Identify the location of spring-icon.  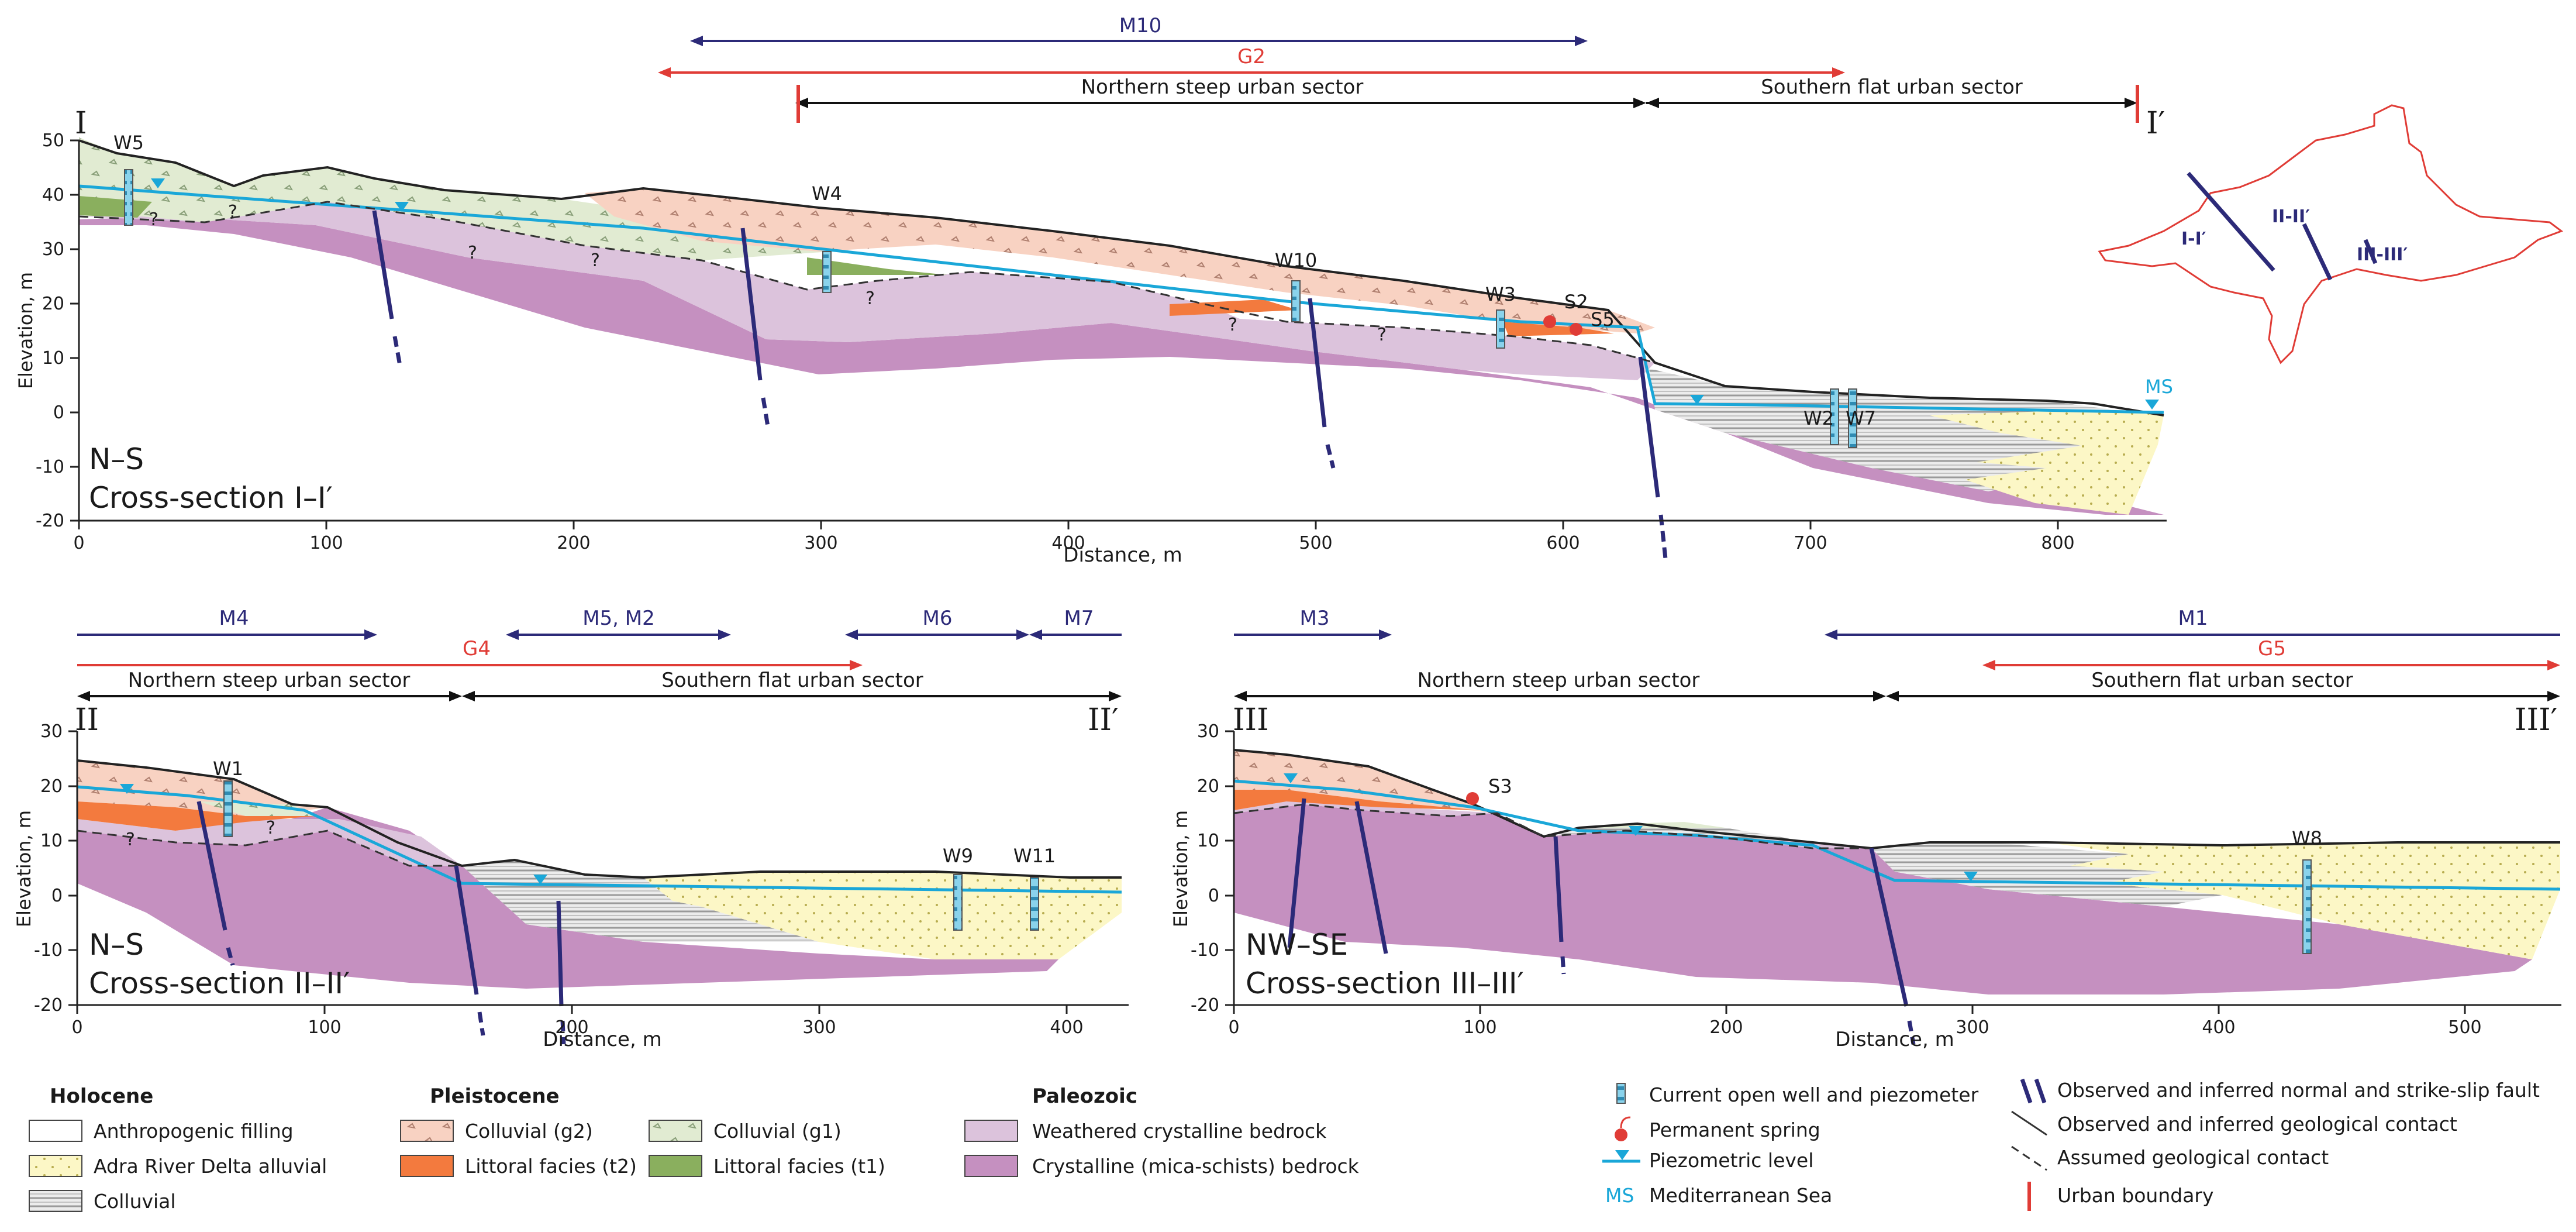
(1623, 1129).